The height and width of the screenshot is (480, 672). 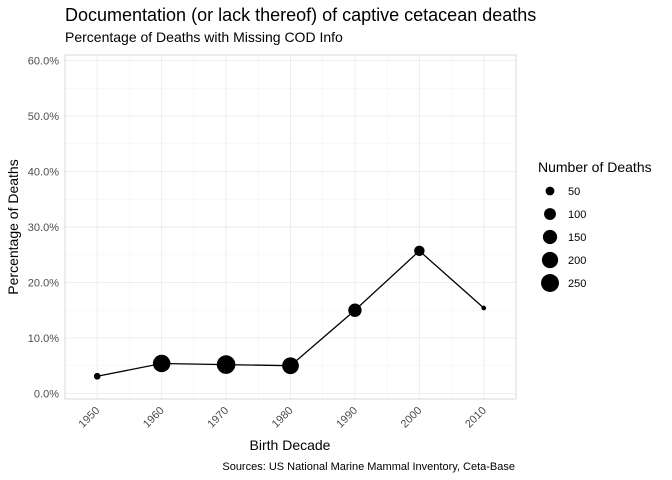 What do you see at coordinates (577, 238) in the screenshot?
I see `legend-label: 150` at bounding box center [577, 238].